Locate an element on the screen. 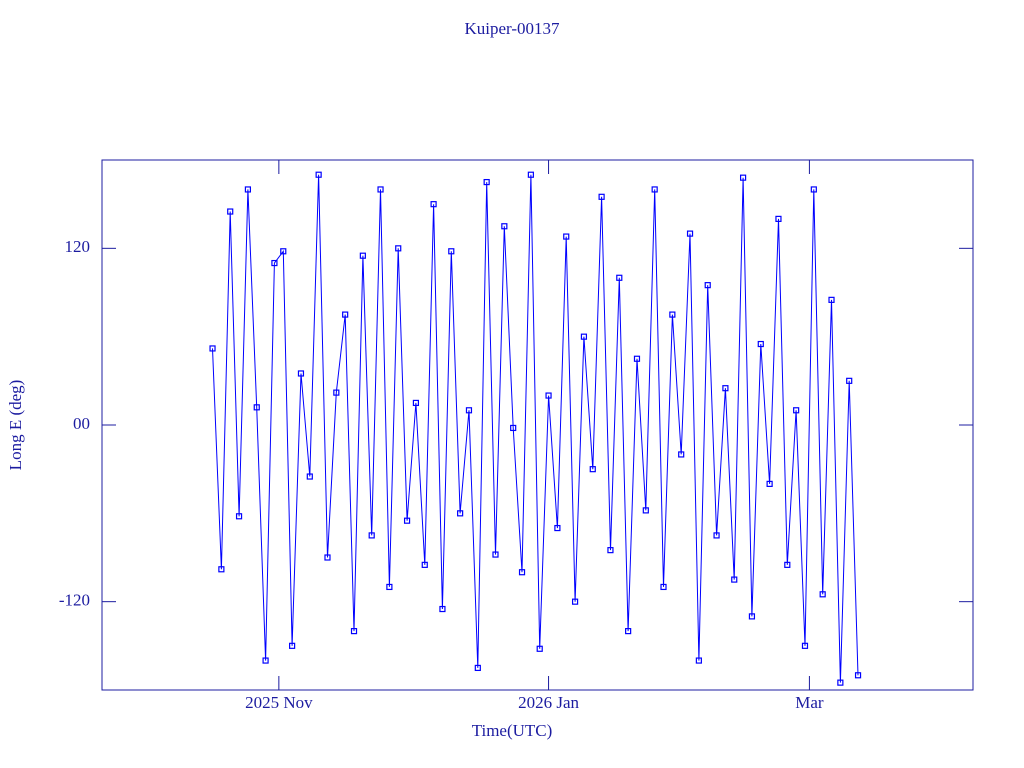  x-axis-label: Time(UTC) is located at coordinates (512, 730).